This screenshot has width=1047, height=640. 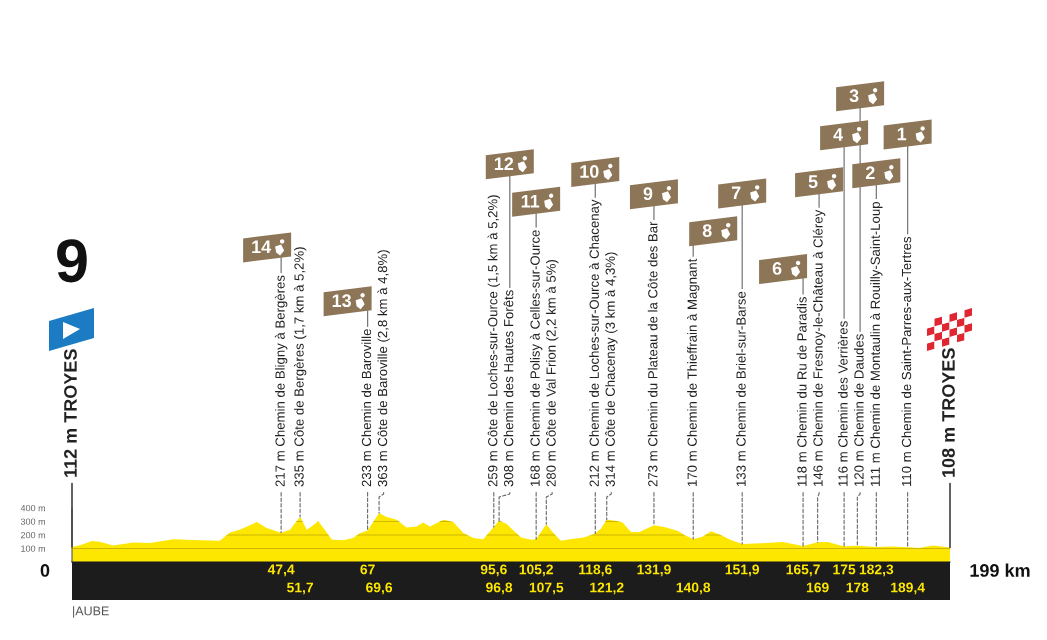 I want to click on text: 8, so click(x=707, y=230).